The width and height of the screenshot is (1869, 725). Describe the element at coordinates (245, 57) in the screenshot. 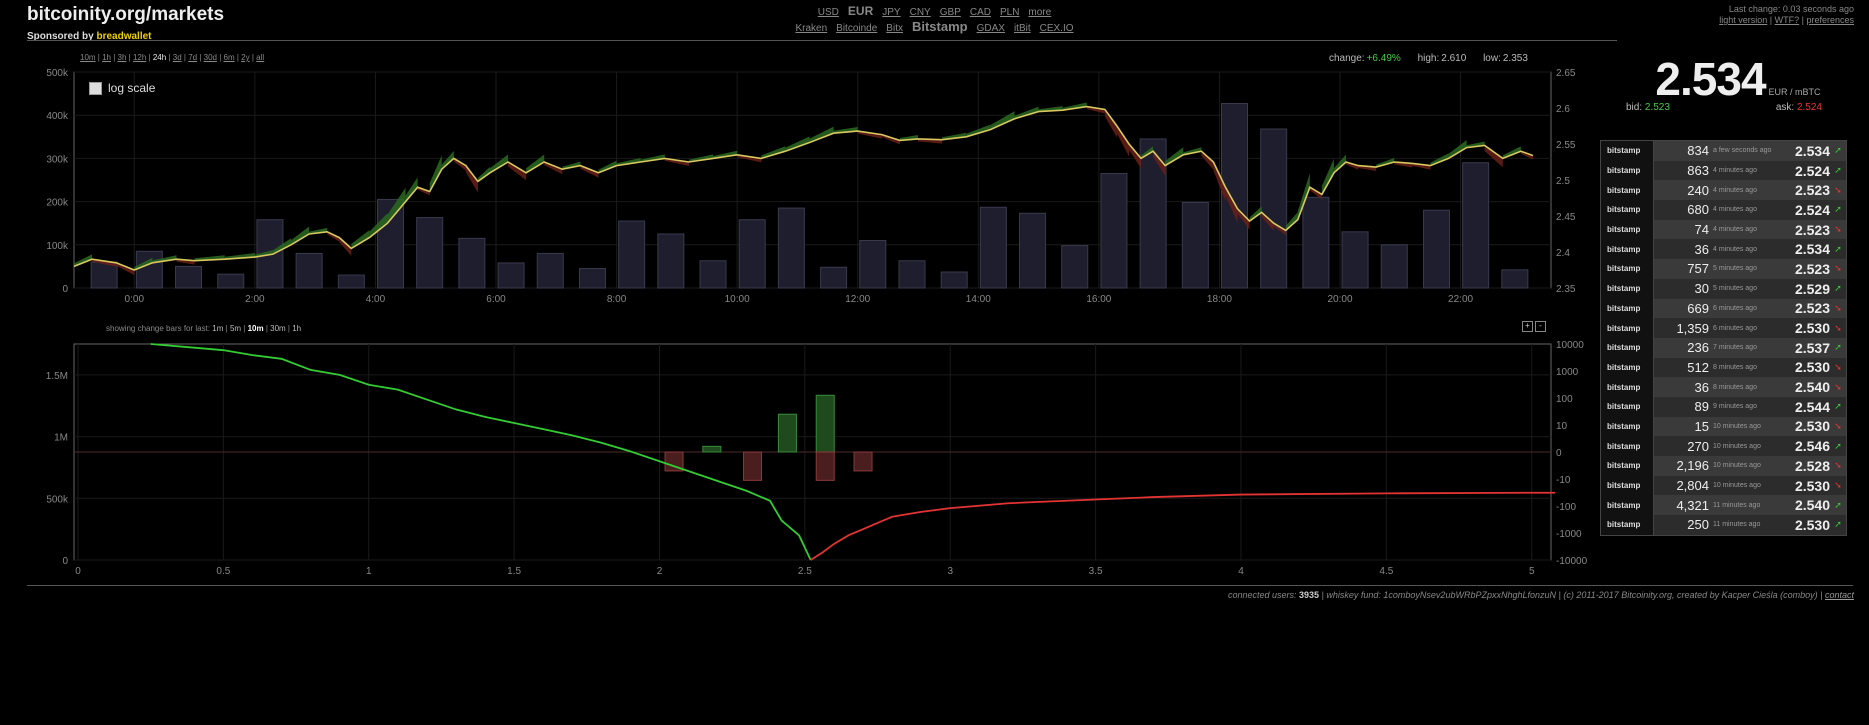

I see `range-2y: 2y` at that location.